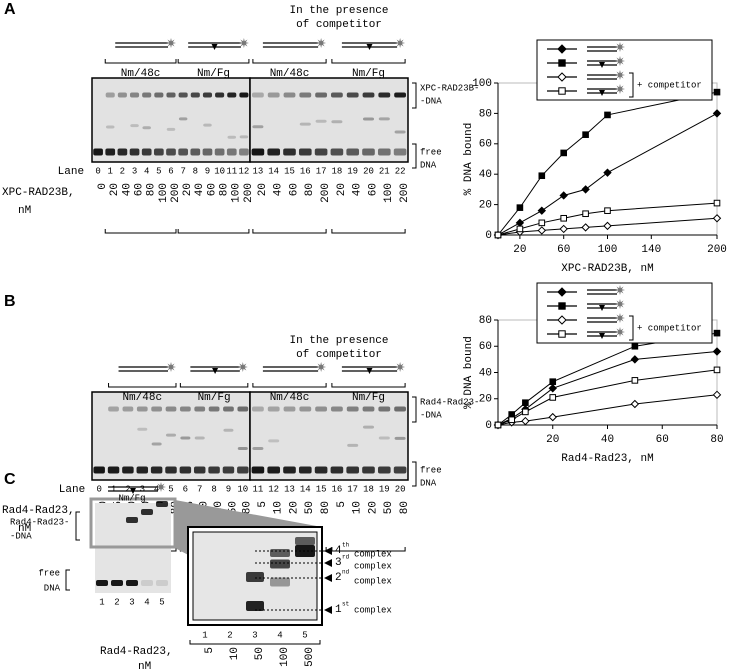 The width and height of the screenshot is (745, 670). I want to click on complex-label: complex, so click(373, 581).